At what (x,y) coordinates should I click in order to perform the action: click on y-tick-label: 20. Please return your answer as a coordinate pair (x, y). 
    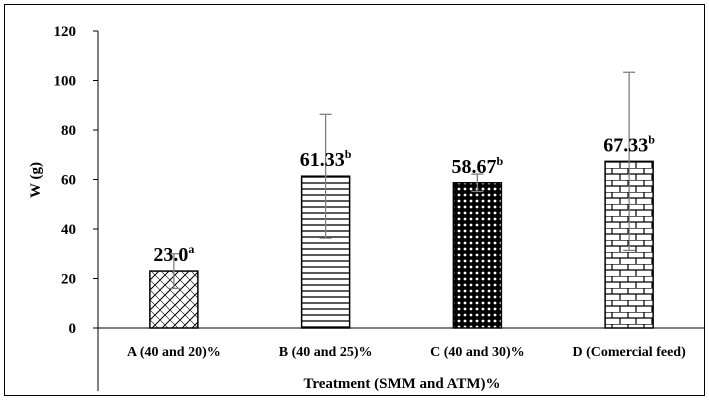
    Looking at the image, I should click on (68, 280).